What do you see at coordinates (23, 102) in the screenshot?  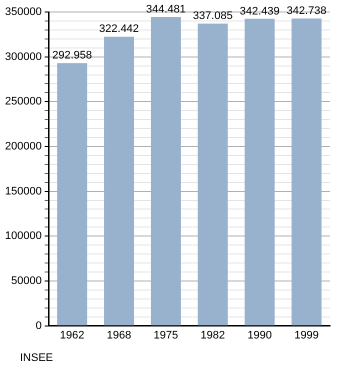 I see `y-tick-label: 250000` at bounding box center [23, 102].